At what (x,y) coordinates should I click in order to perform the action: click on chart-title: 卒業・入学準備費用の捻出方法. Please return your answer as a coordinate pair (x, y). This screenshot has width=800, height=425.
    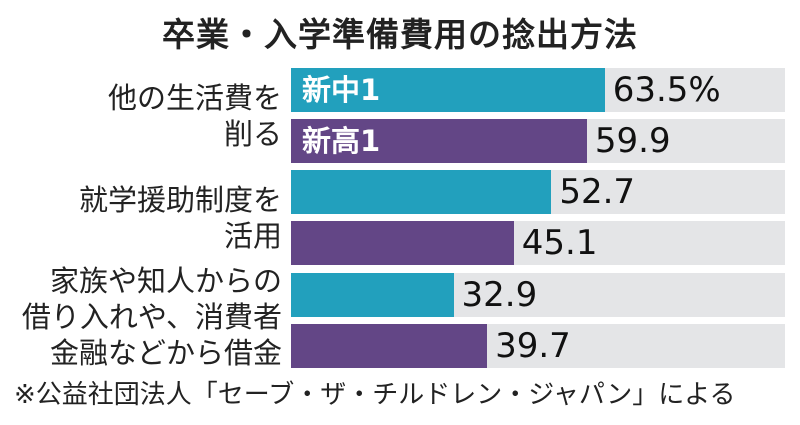
    Looking at the image, I should click on (400, 34).